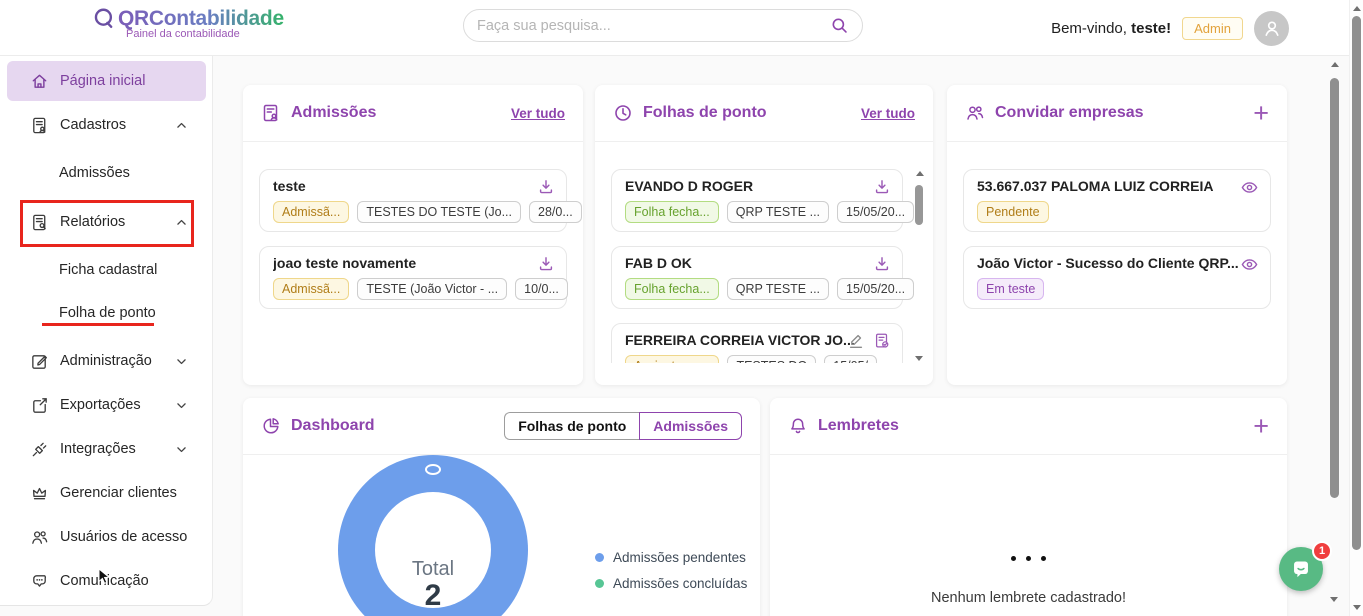  I want to click on admissoes-card-header: Admissões Ver tudo, so click(413, 113).